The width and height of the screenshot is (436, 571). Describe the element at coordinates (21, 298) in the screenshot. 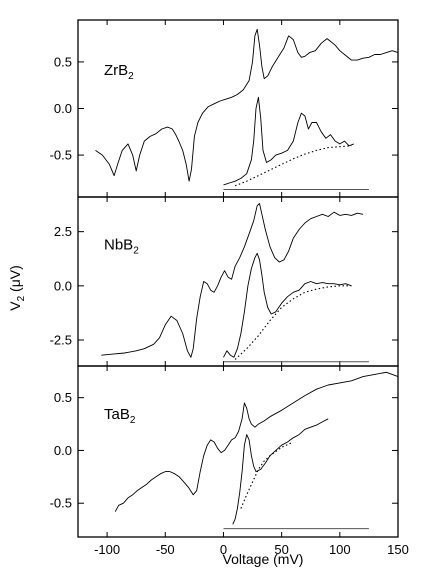

I see `y-axis-title-sub: 2` at that location.